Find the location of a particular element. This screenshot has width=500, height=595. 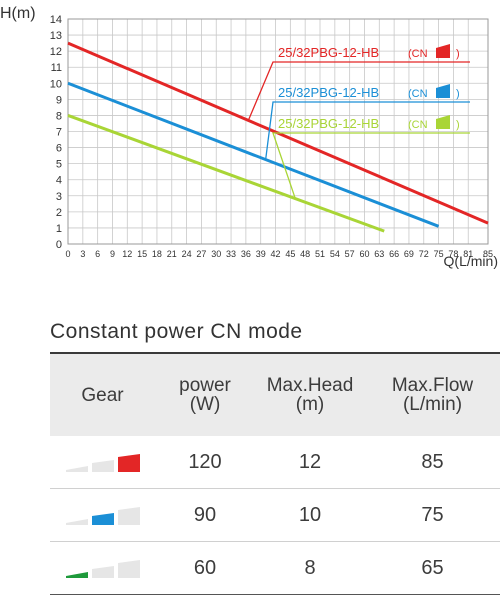

header-power: power (W) is located at coordinates (205, 395).